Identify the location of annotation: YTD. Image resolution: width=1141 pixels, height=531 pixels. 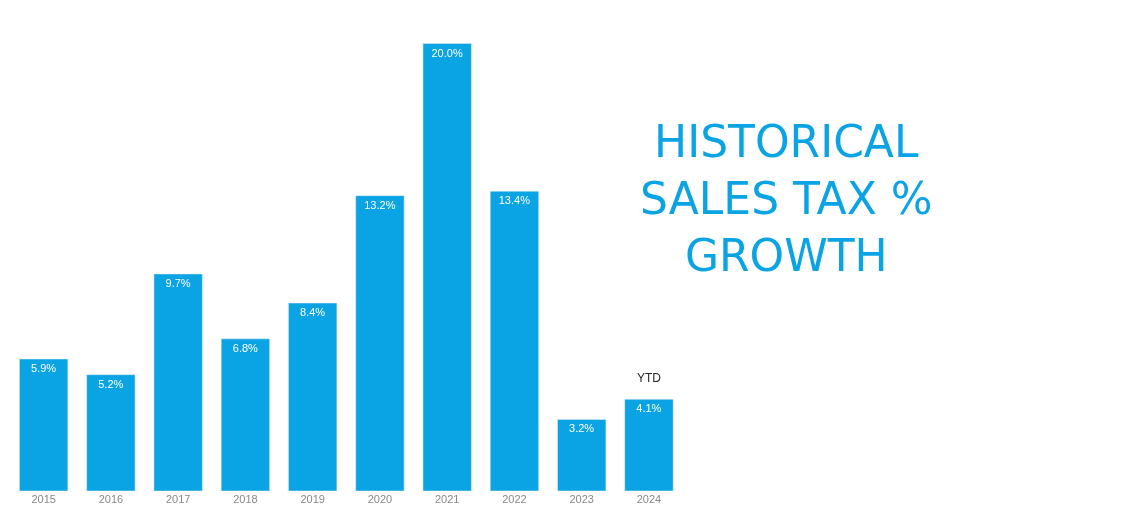
(649, 378).